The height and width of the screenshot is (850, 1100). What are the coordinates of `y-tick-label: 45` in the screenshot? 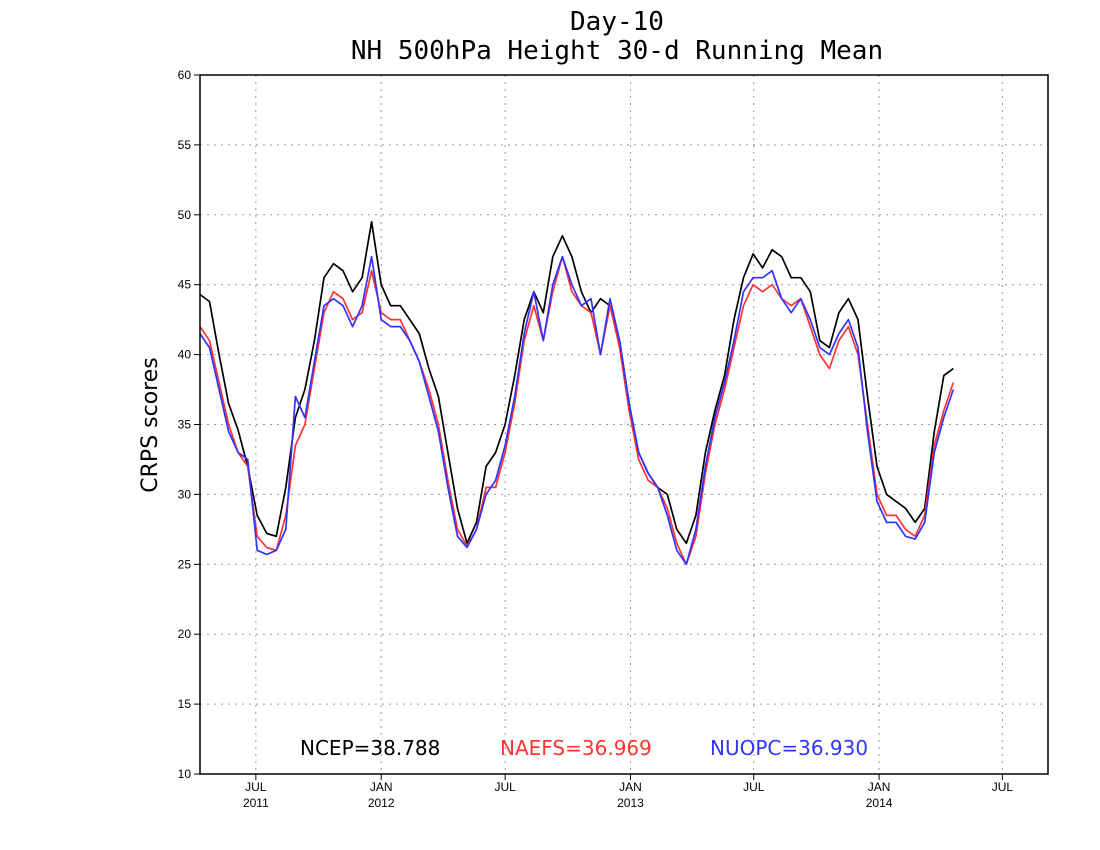 It's located at (185, 285).